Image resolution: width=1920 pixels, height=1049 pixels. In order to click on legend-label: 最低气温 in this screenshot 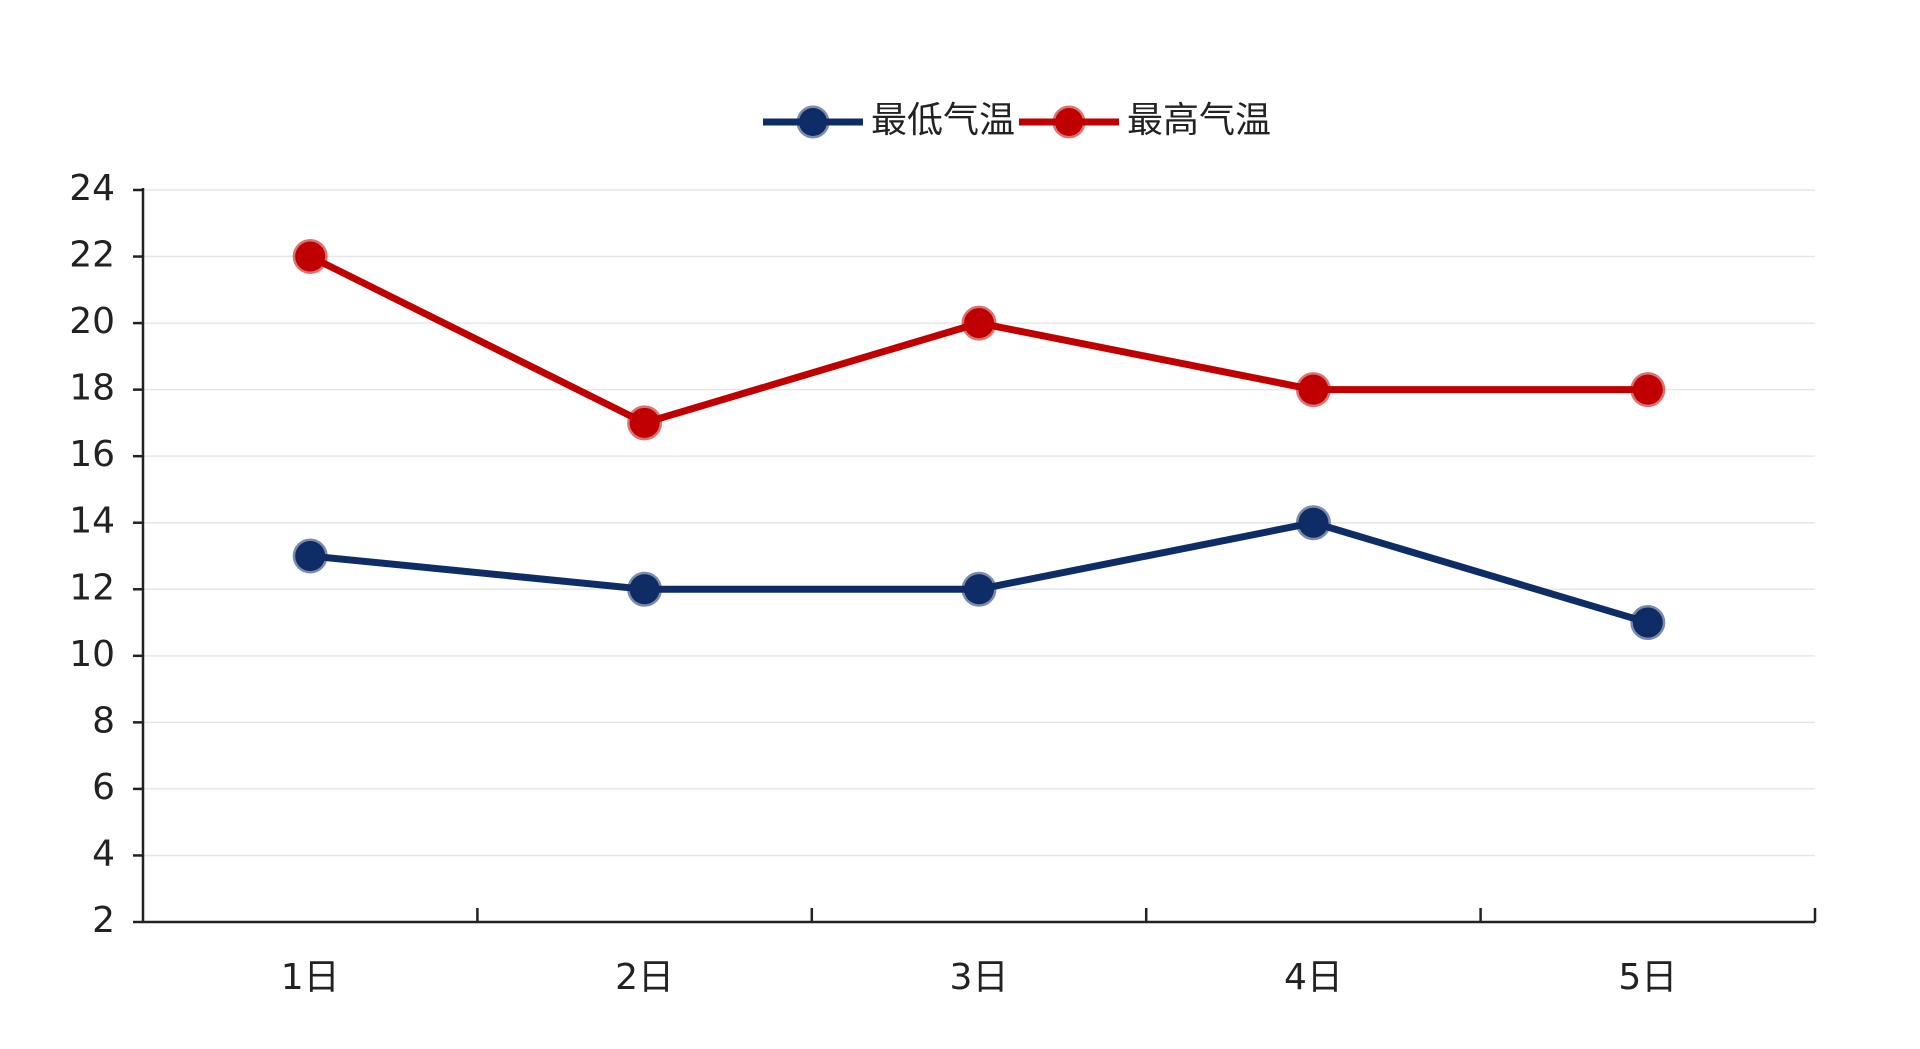, I will do `click(943, 120)`.